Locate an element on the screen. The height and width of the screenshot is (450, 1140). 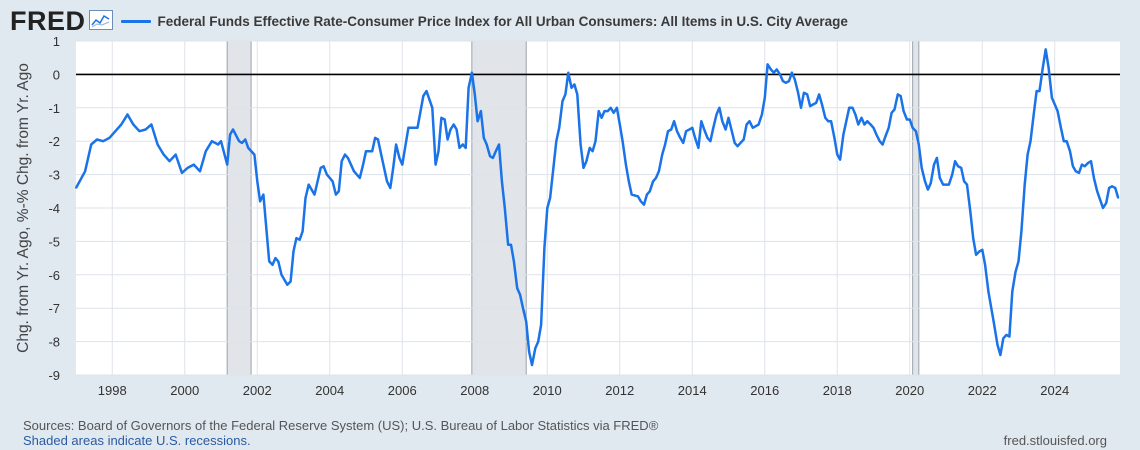
x-tick-label: 2020 is located at coordinates (909, 390).